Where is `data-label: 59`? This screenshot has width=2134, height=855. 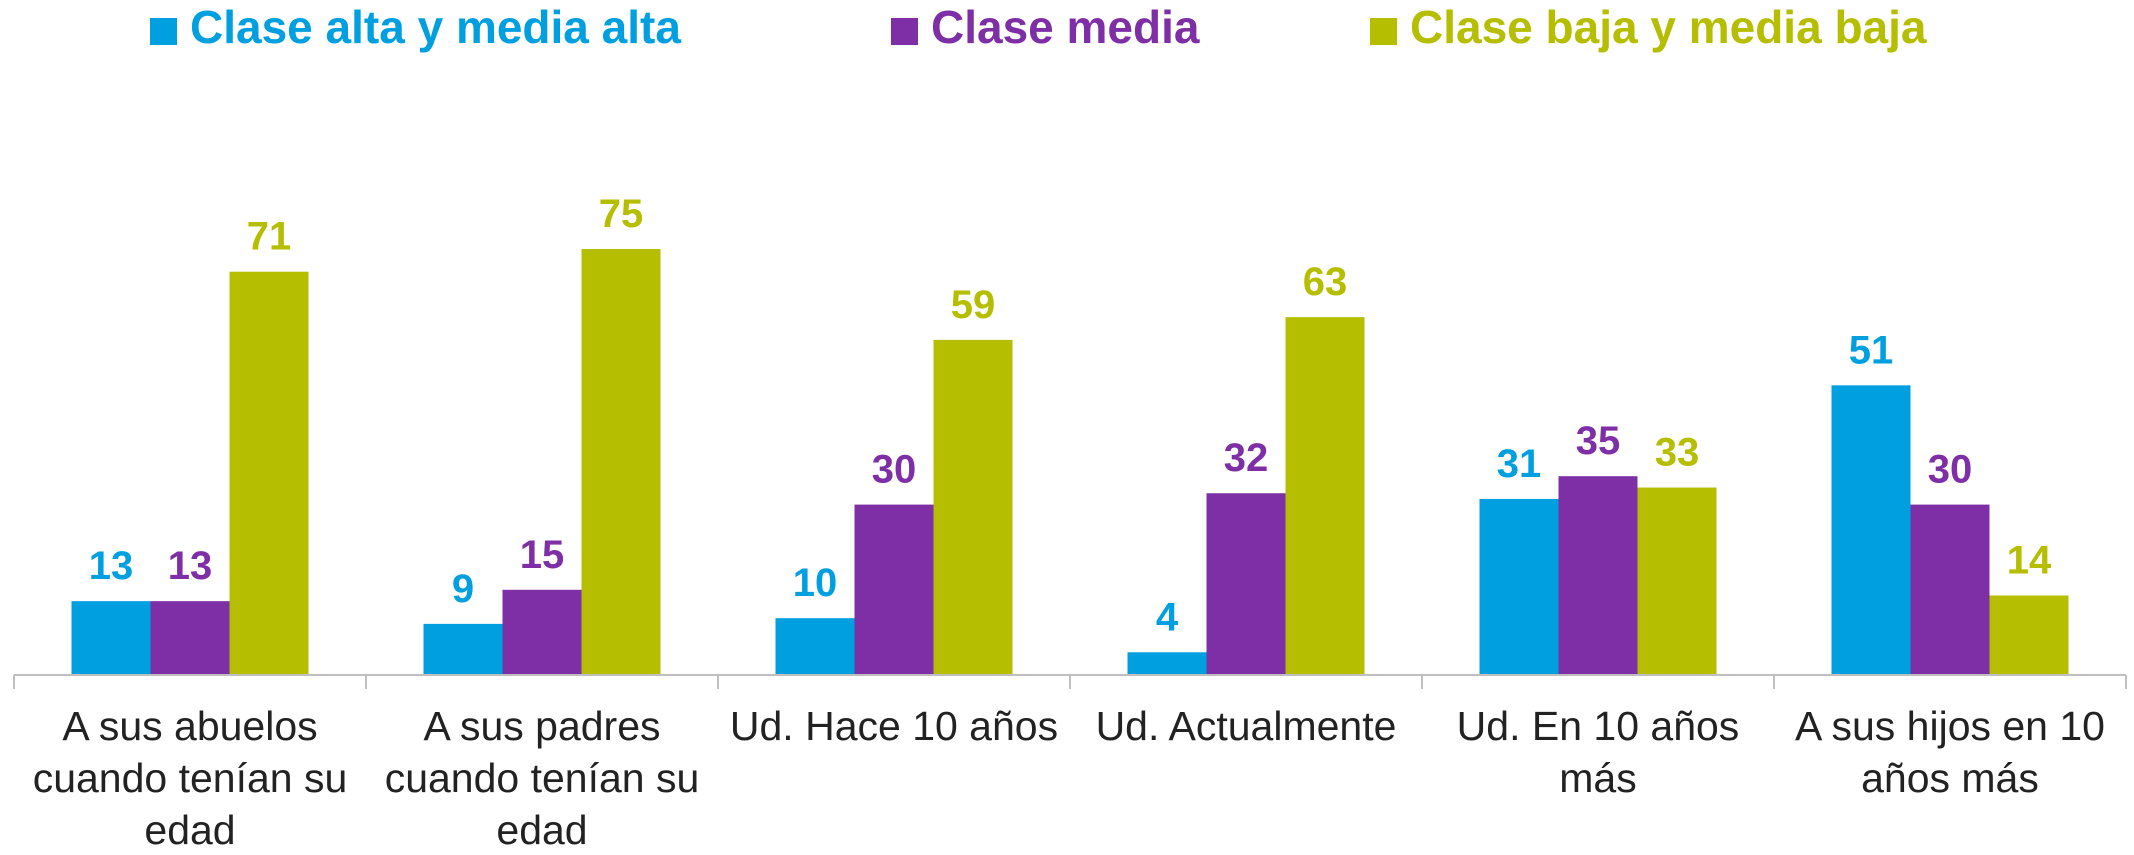
data-label: 59 is located at coordinates (973, 305).